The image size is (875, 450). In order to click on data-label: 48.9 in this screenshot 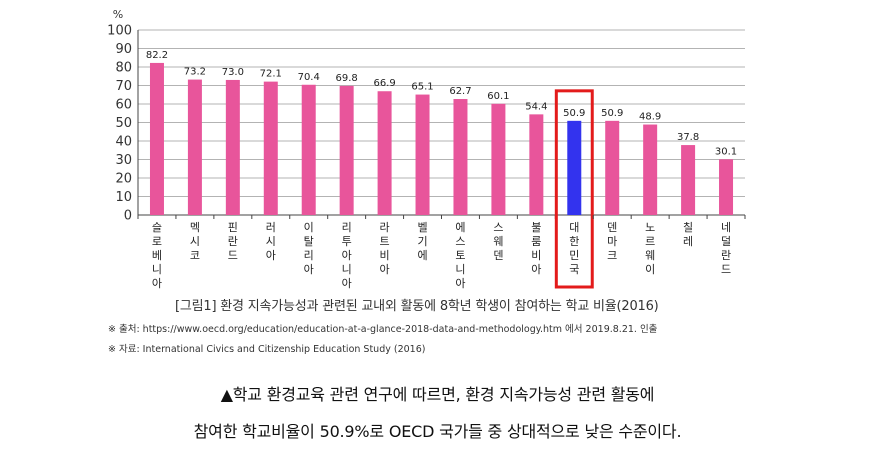, I will do `click(650, 117)`.